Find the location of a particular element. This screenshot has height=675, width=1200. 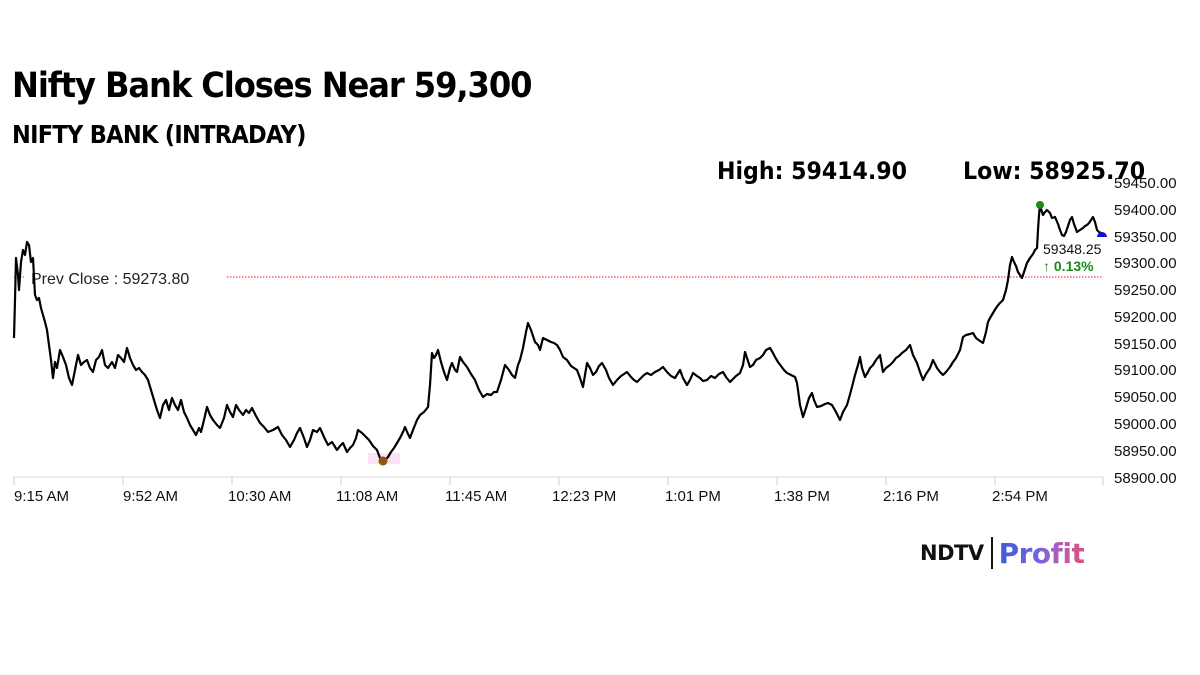

x-tick-label: 2:54 PM is located at coordinates (1020, 496).